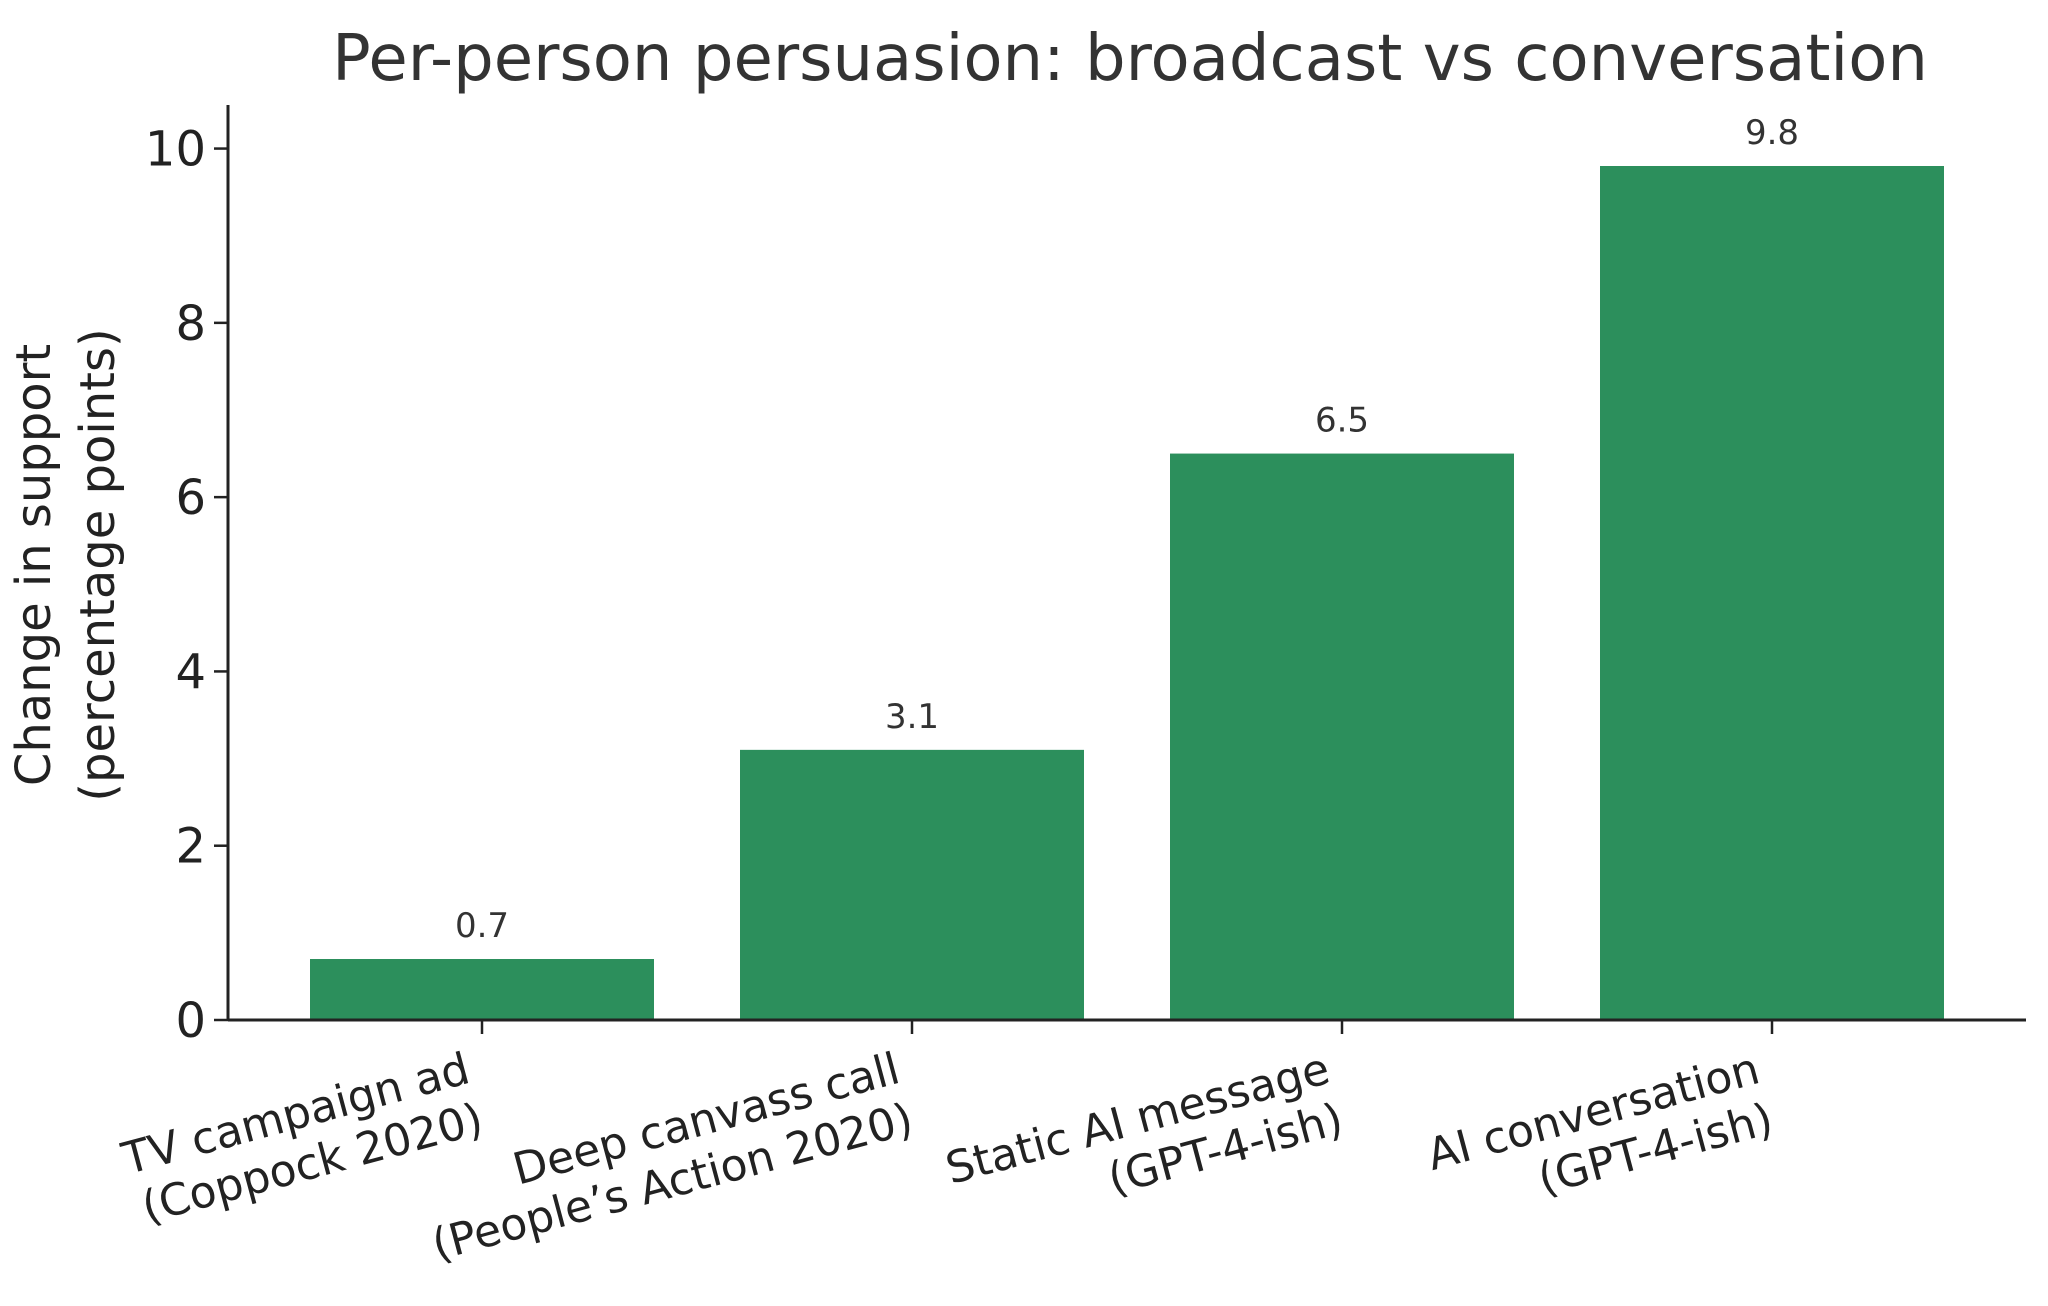  I want to click on x-tick-label-4: AI conversation(GPT-4-ish), so click(1600, 1124).